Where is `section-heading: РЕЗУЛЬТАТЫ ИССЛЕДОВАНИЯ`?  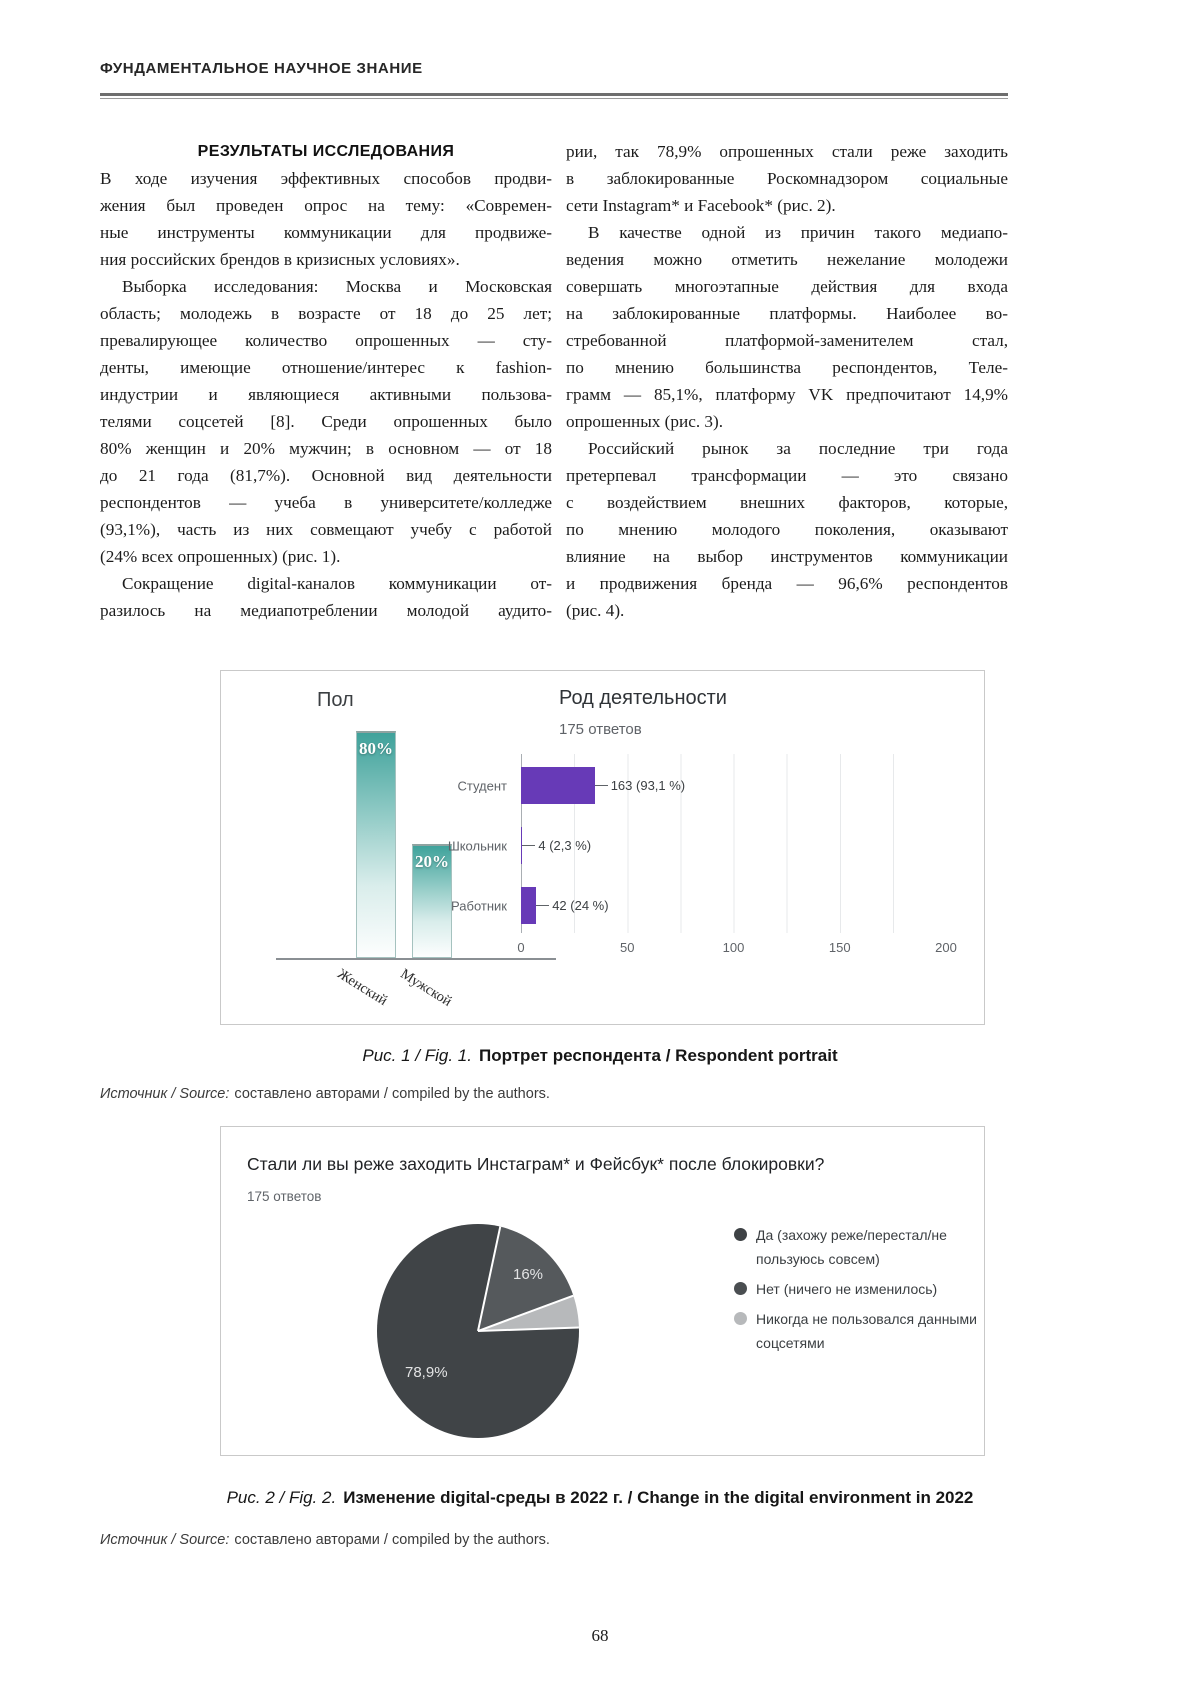 section-heading: РЕЗУЛЬТАТЫ ИССЛЕДОВАНИЯ is located at coordinates (326, 151).